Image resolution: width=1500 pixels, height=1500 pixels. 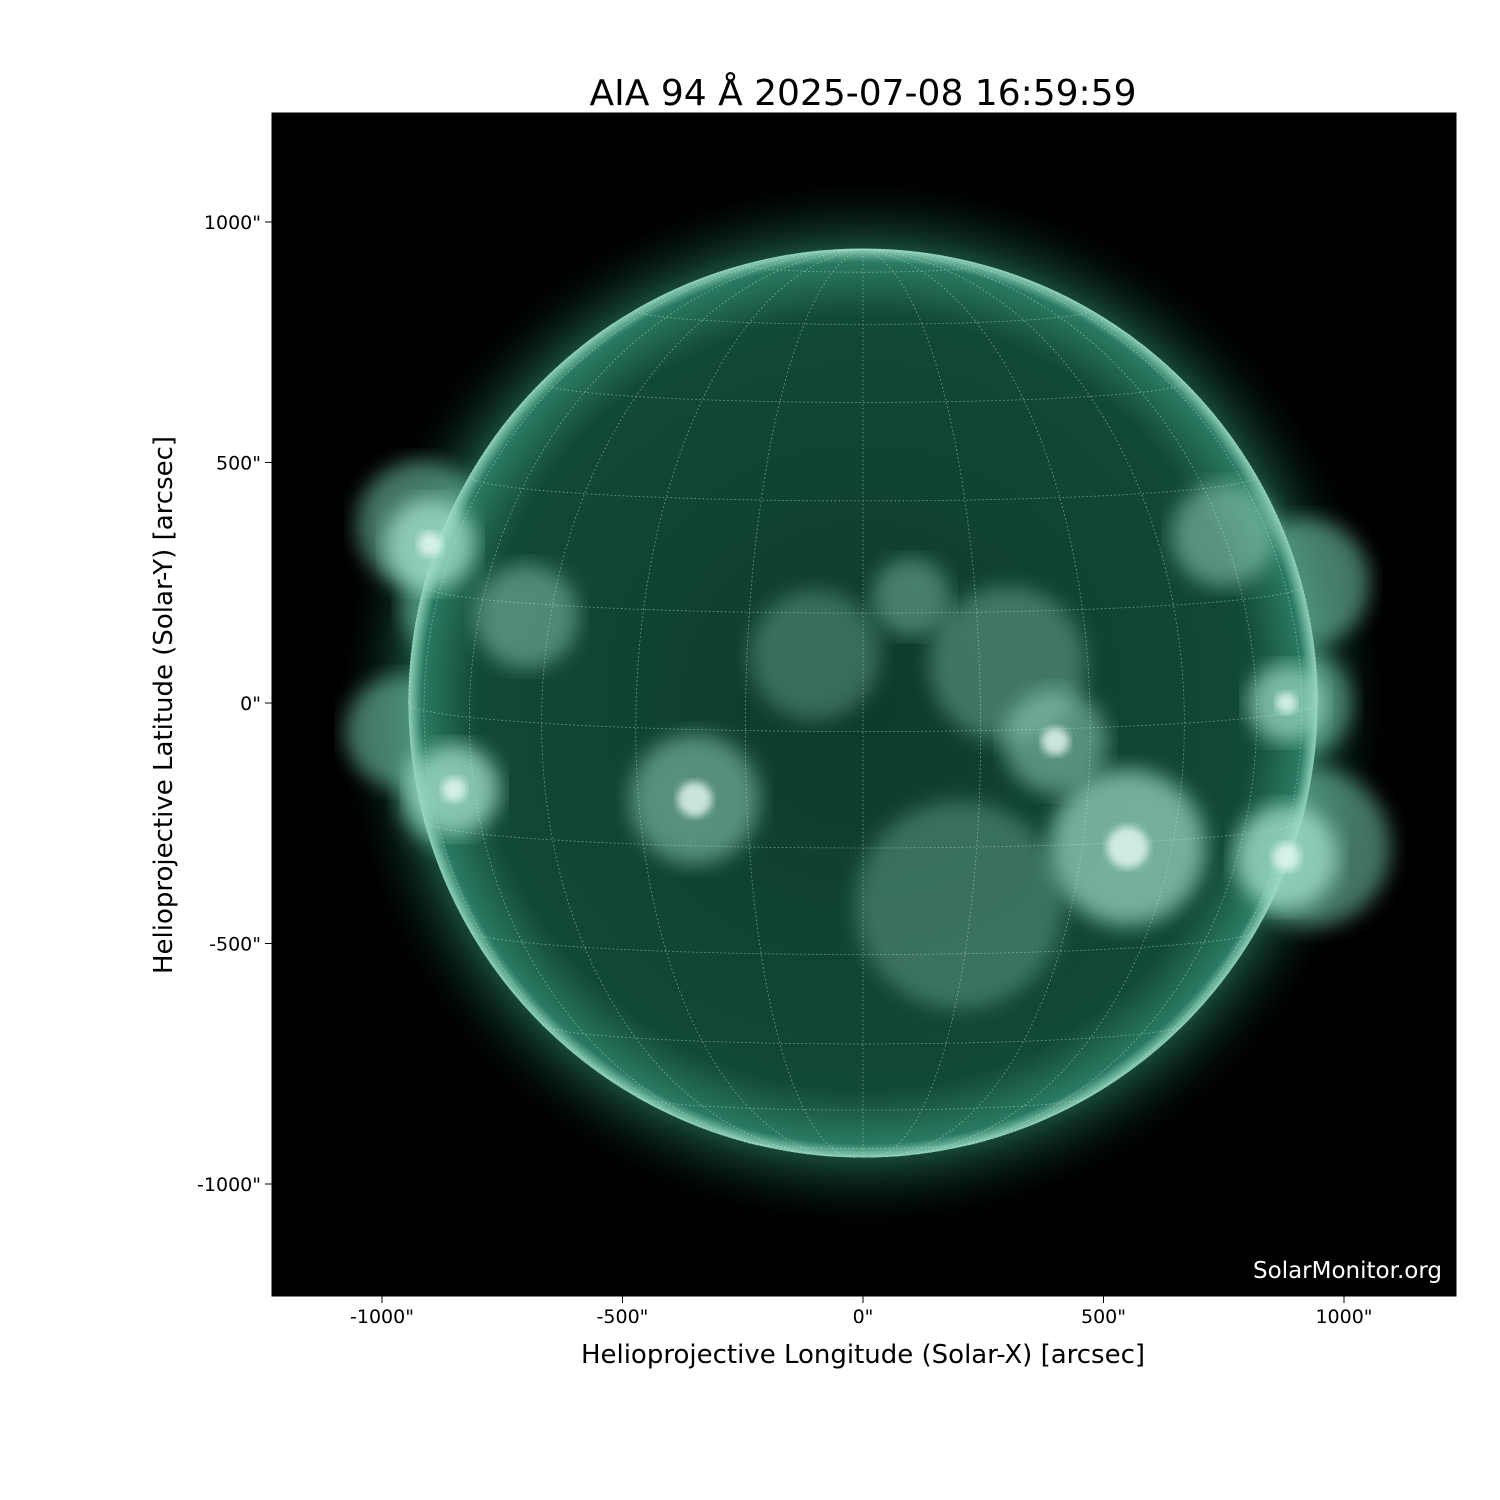 What do you see at coordinates (623, 1317) in the screenshot?
I see `x-tick-label: -500"` at bounding box center [623, 1317].